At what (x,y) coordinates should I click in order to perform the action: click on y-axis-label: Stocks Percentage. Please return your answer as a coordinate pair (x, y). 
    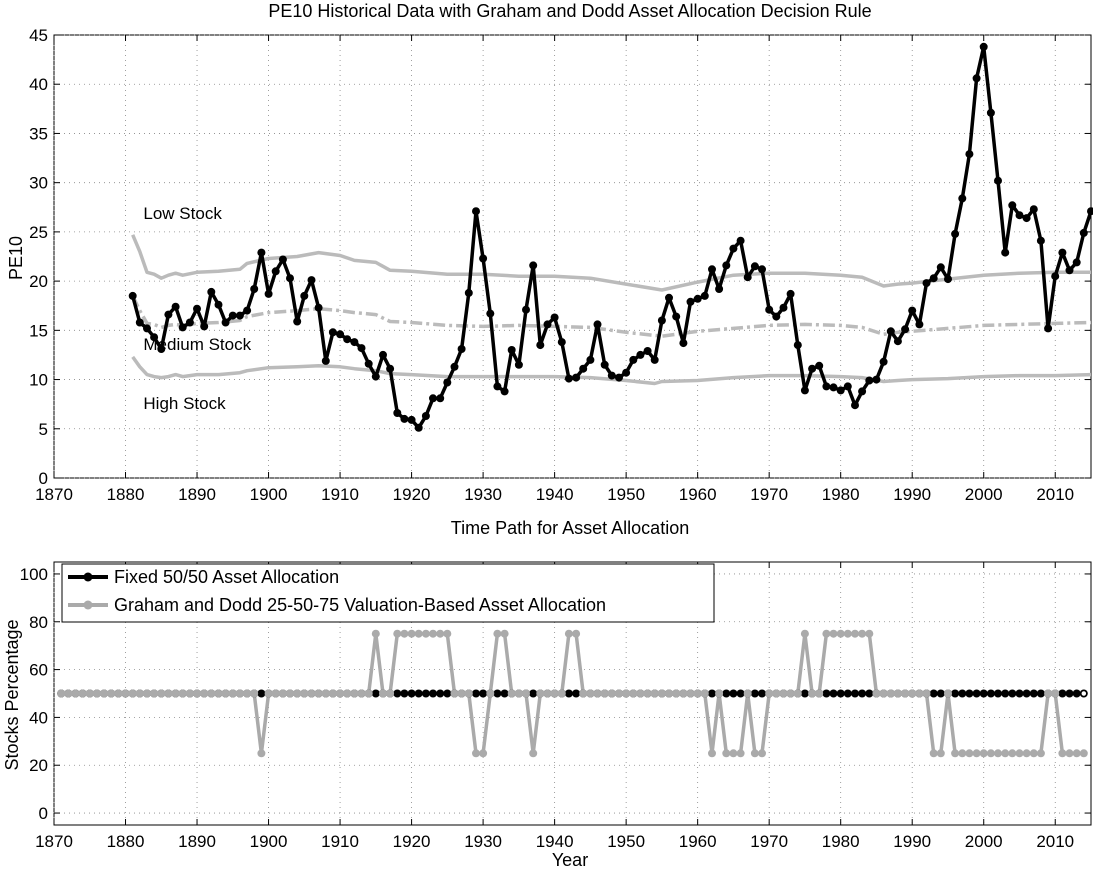
    Looking at the image, I should click on (12, 694).